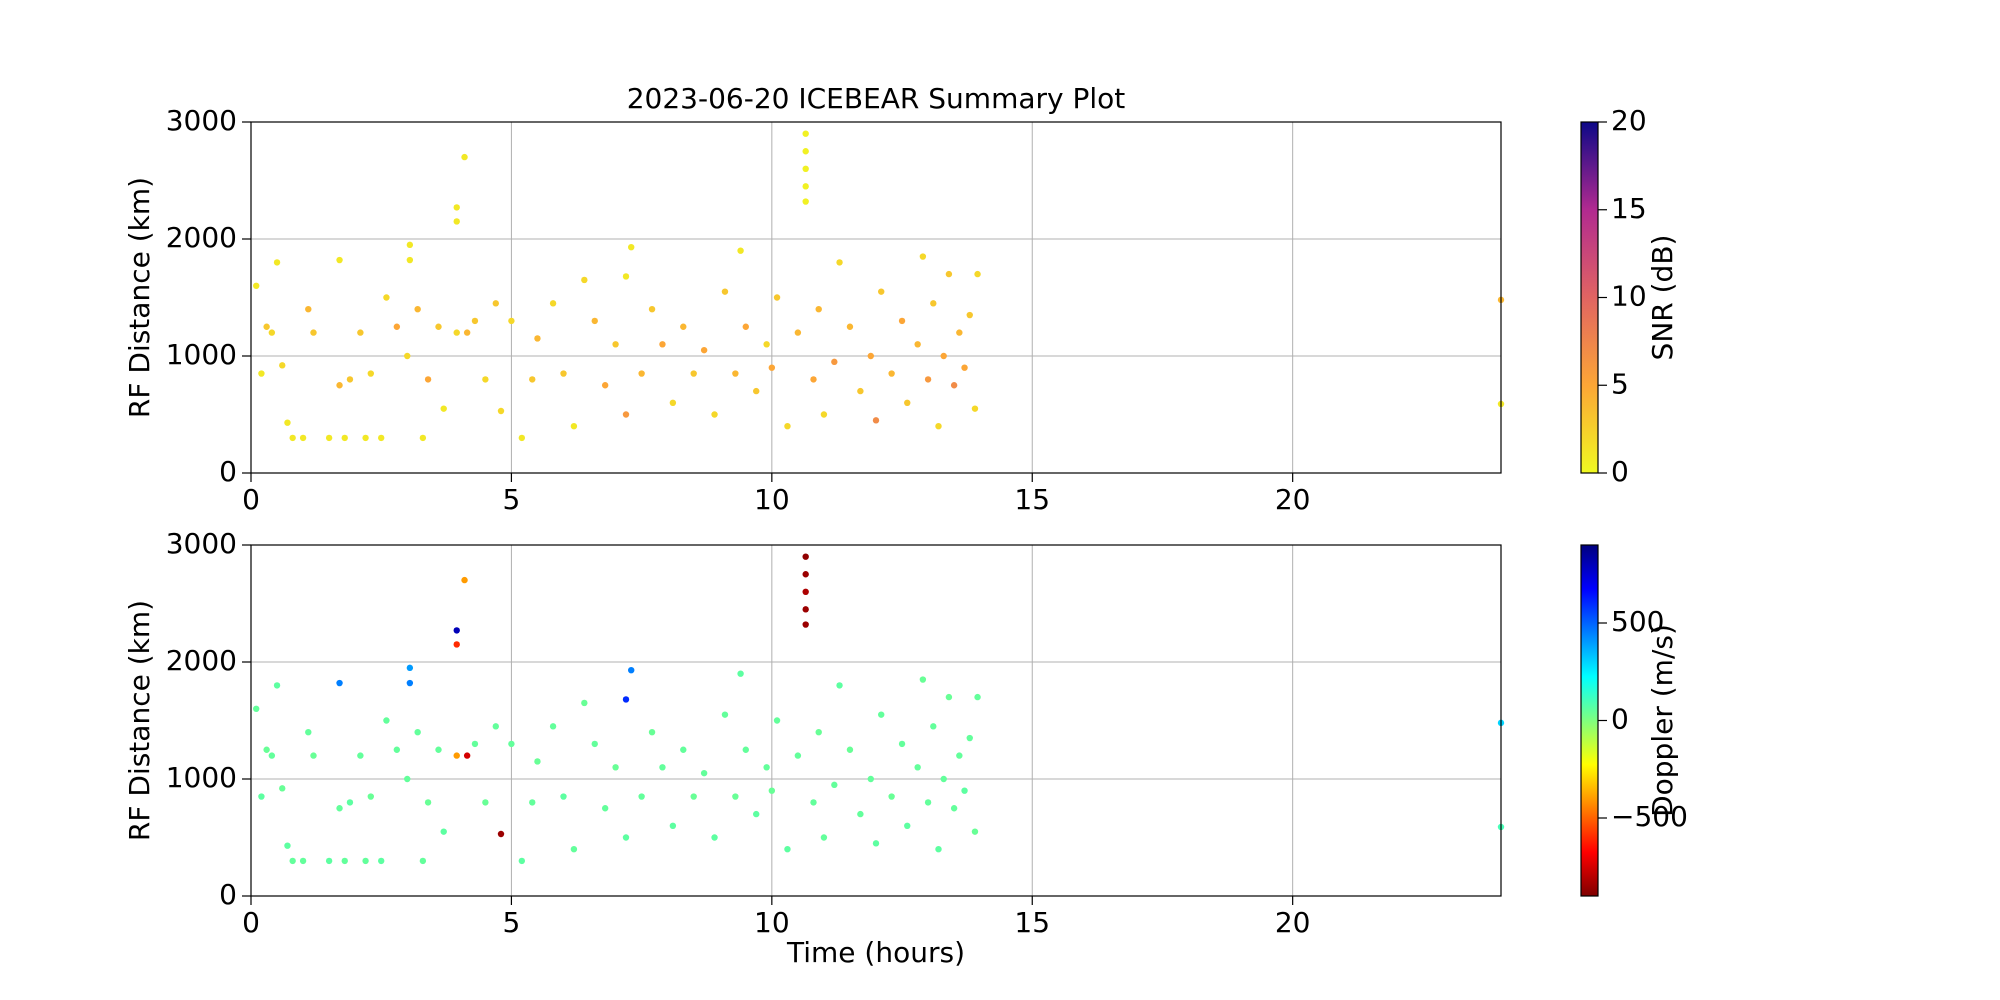 Image resolution: width=2000 pixels, height=1000 pixels. What do you see at coordinates (875, 952) in the screenshot?
I see `x-axis-label: Time (hours)` at bounding box center [875, 952].